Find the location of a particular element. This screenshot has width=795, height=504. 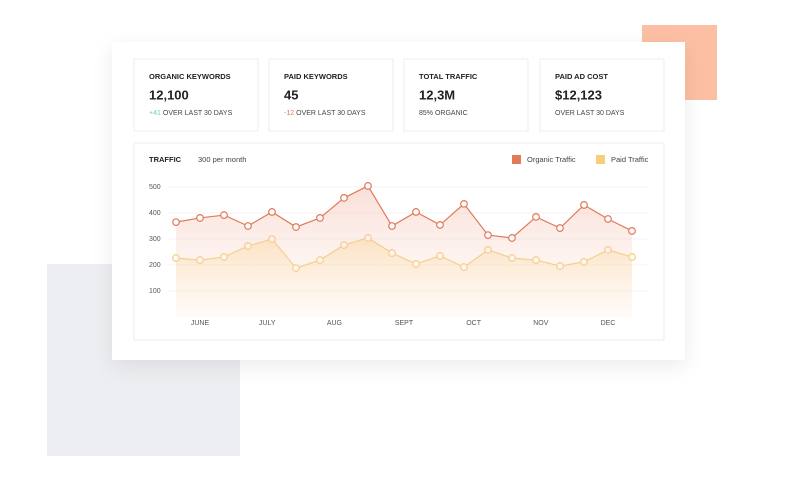

y-tick-label: 300 is located at coordinates (155, 239).